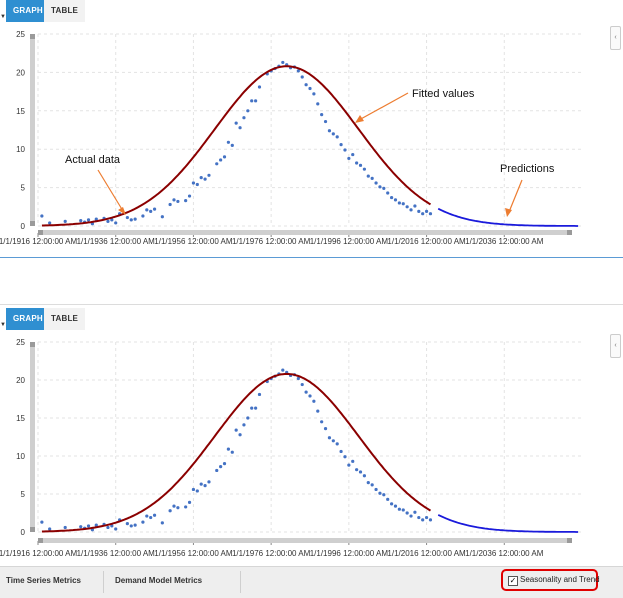 This screenshot has height=598, width=623. What do you see at coordinates (271, 553) in the screenshot?
I see `x-tick-label: 1/1/1976 12:00:00 AM` at bounding box center [271, 553].